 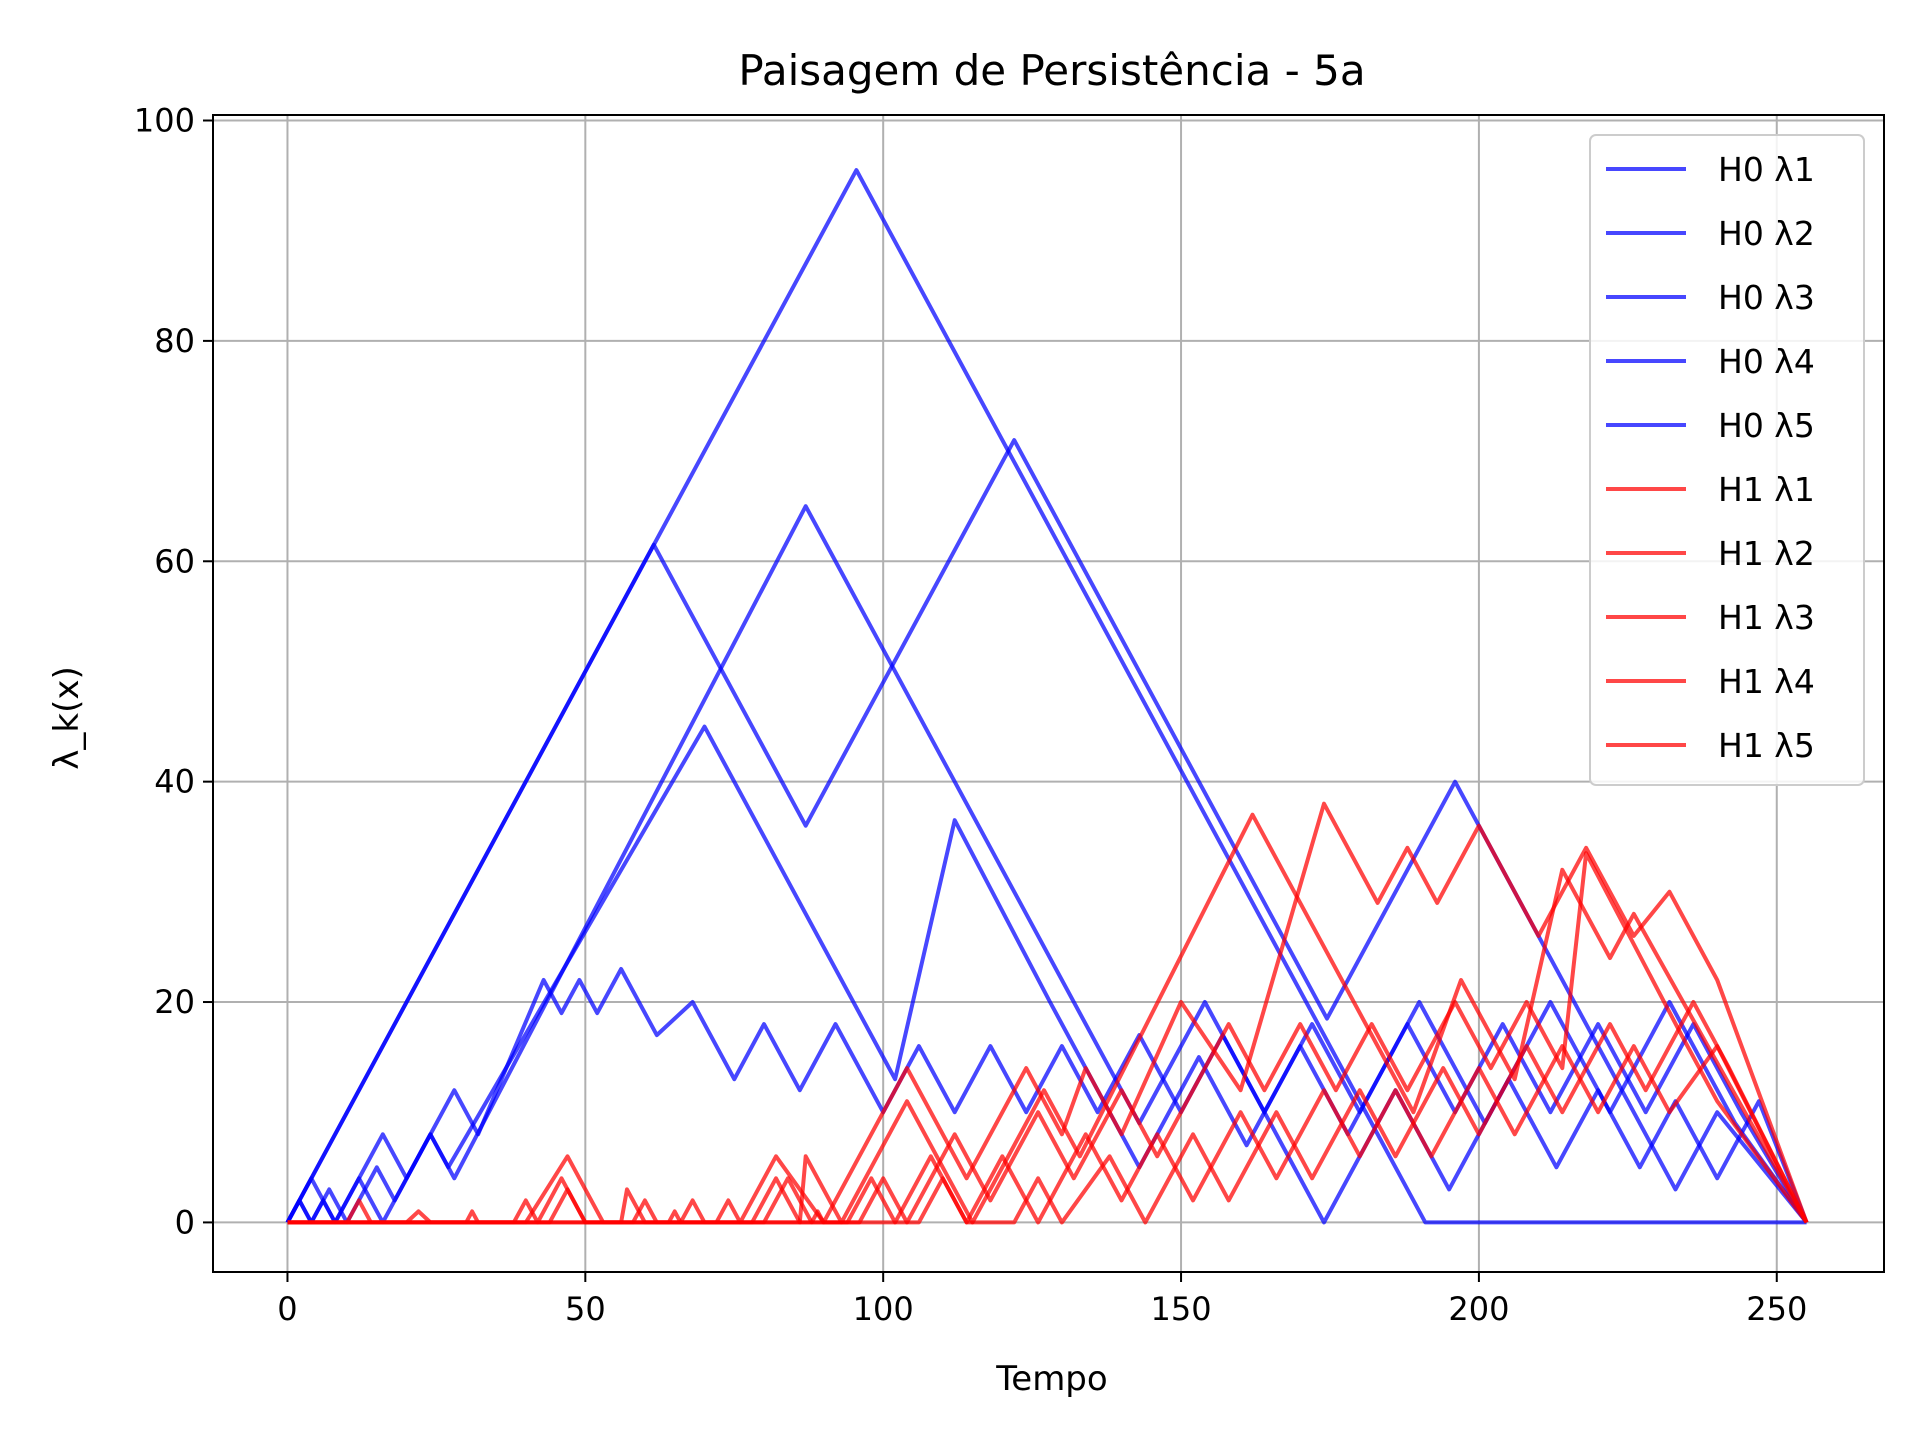 I want to click on y-tick-label: 20, so click(x=174, y=1002).